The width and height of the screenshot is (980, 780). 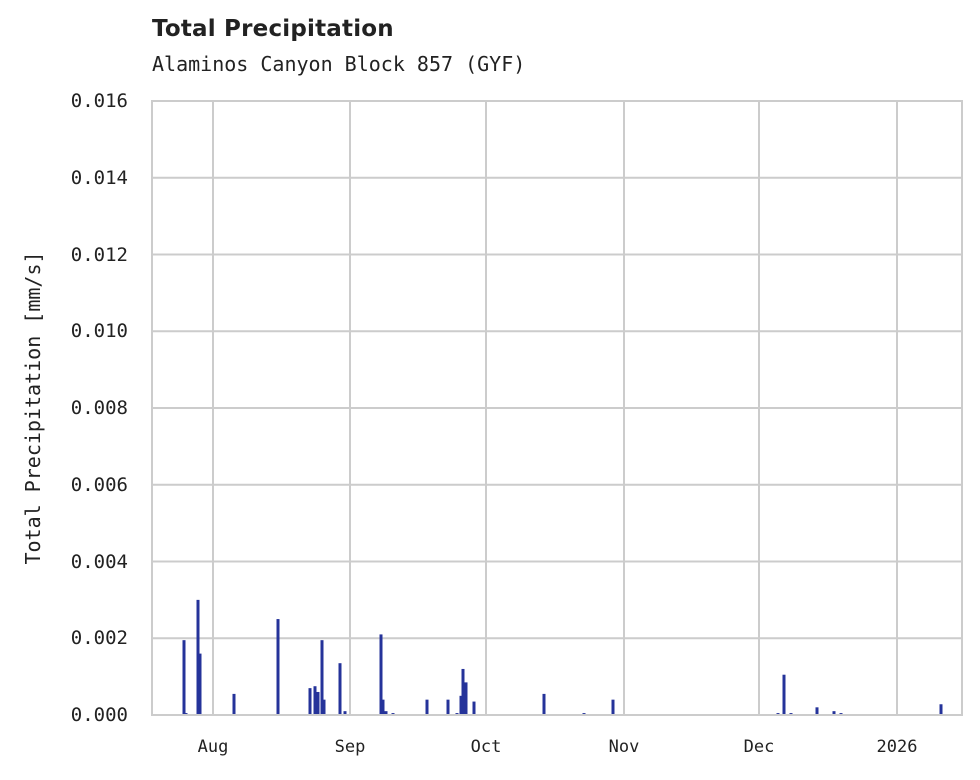 I want to click on y-tick-label: 0.012, so click(x=99, y=254).